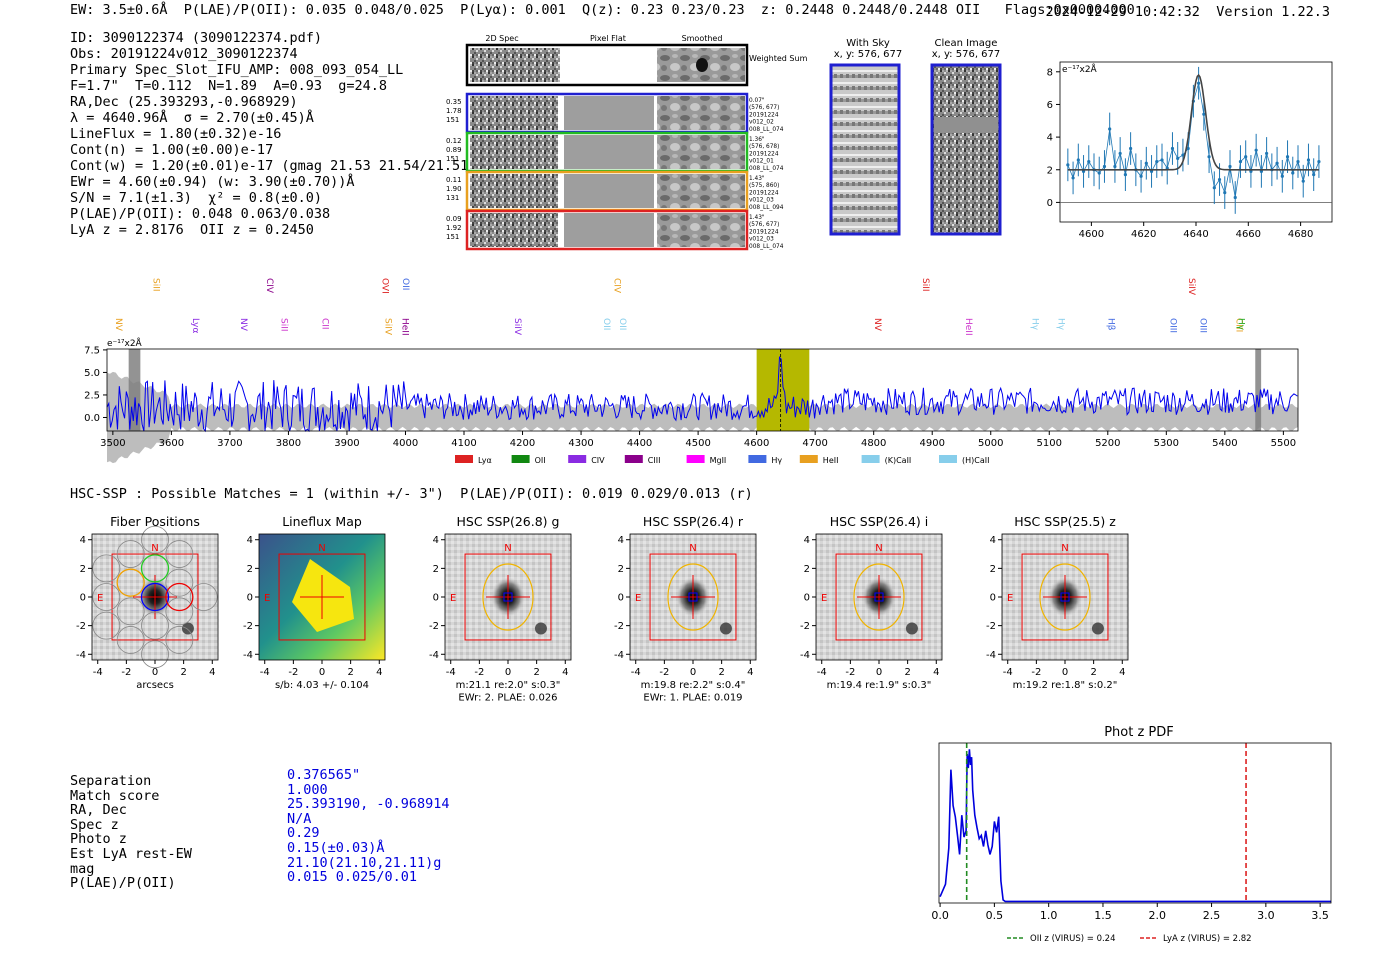  What do you see at coordinates (92, 373) in the screenshot?
I see `full-ytick-label: 5.0` at bounding box center [92, 373].